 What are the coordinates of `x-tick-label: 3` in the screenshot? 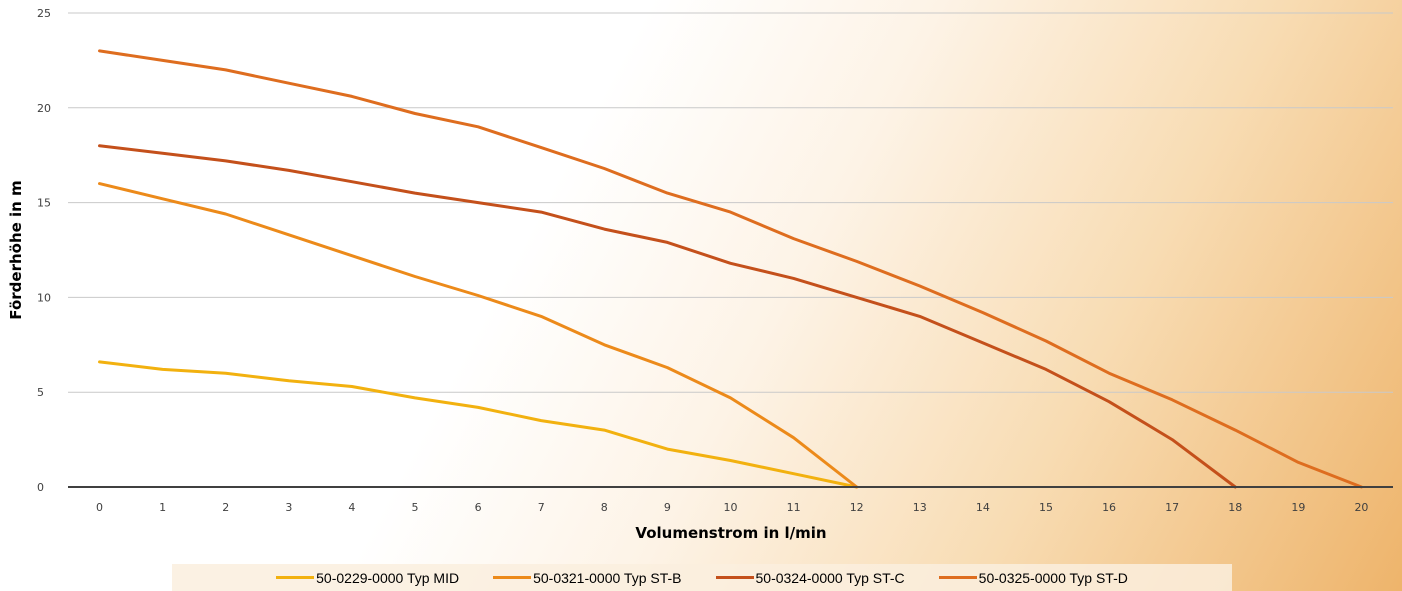 It's located at (288, 507).